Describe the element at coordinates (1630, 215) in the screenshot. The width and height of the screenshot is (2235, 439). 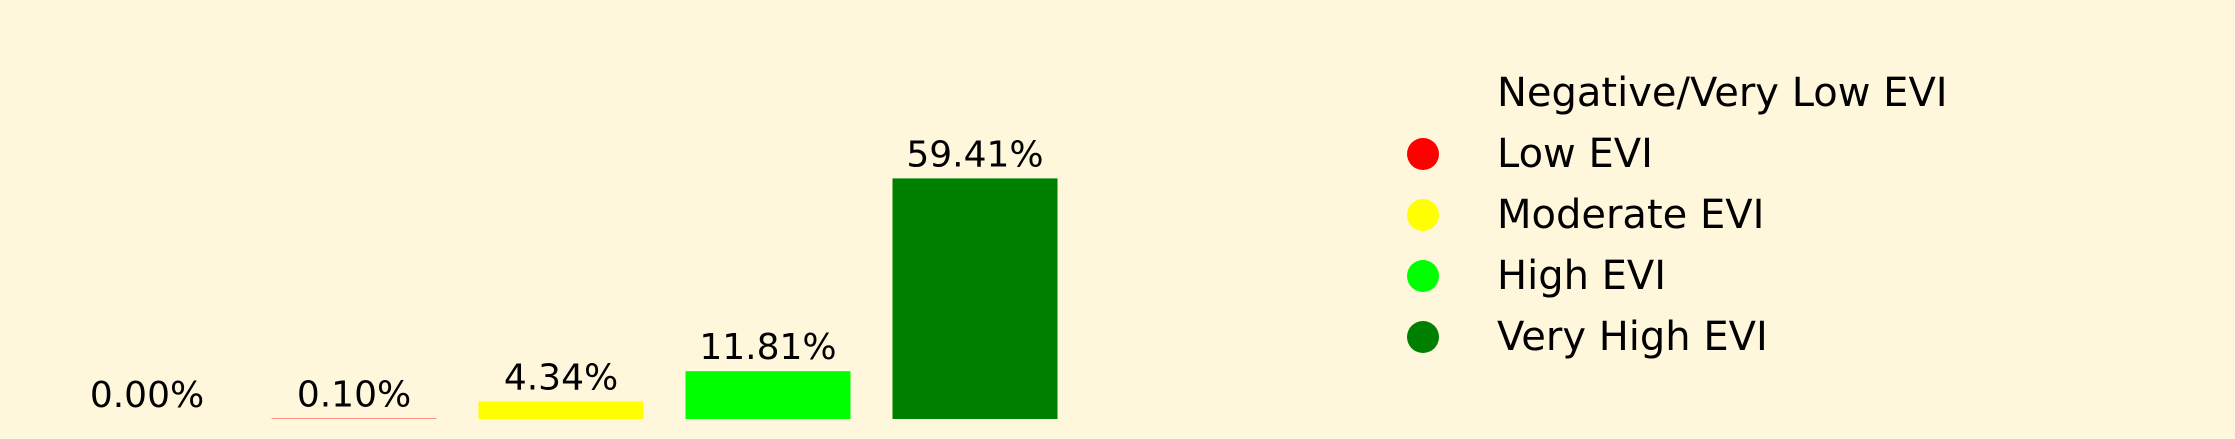
I see `legend-label-2: Moderate EVI` at that location.